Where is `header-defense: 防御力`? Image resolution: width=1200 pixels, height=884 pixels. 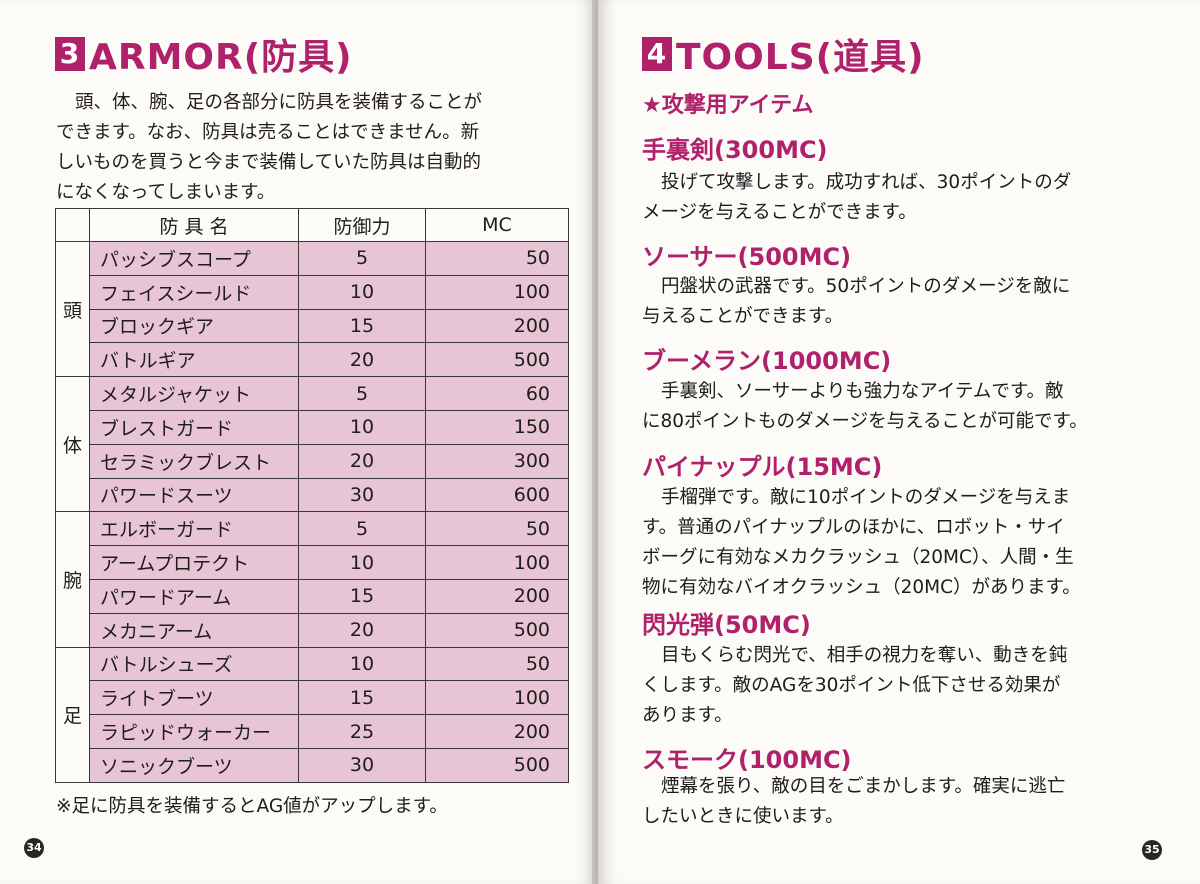 header-defense: 防御力 is located at coordinates (362, 225).